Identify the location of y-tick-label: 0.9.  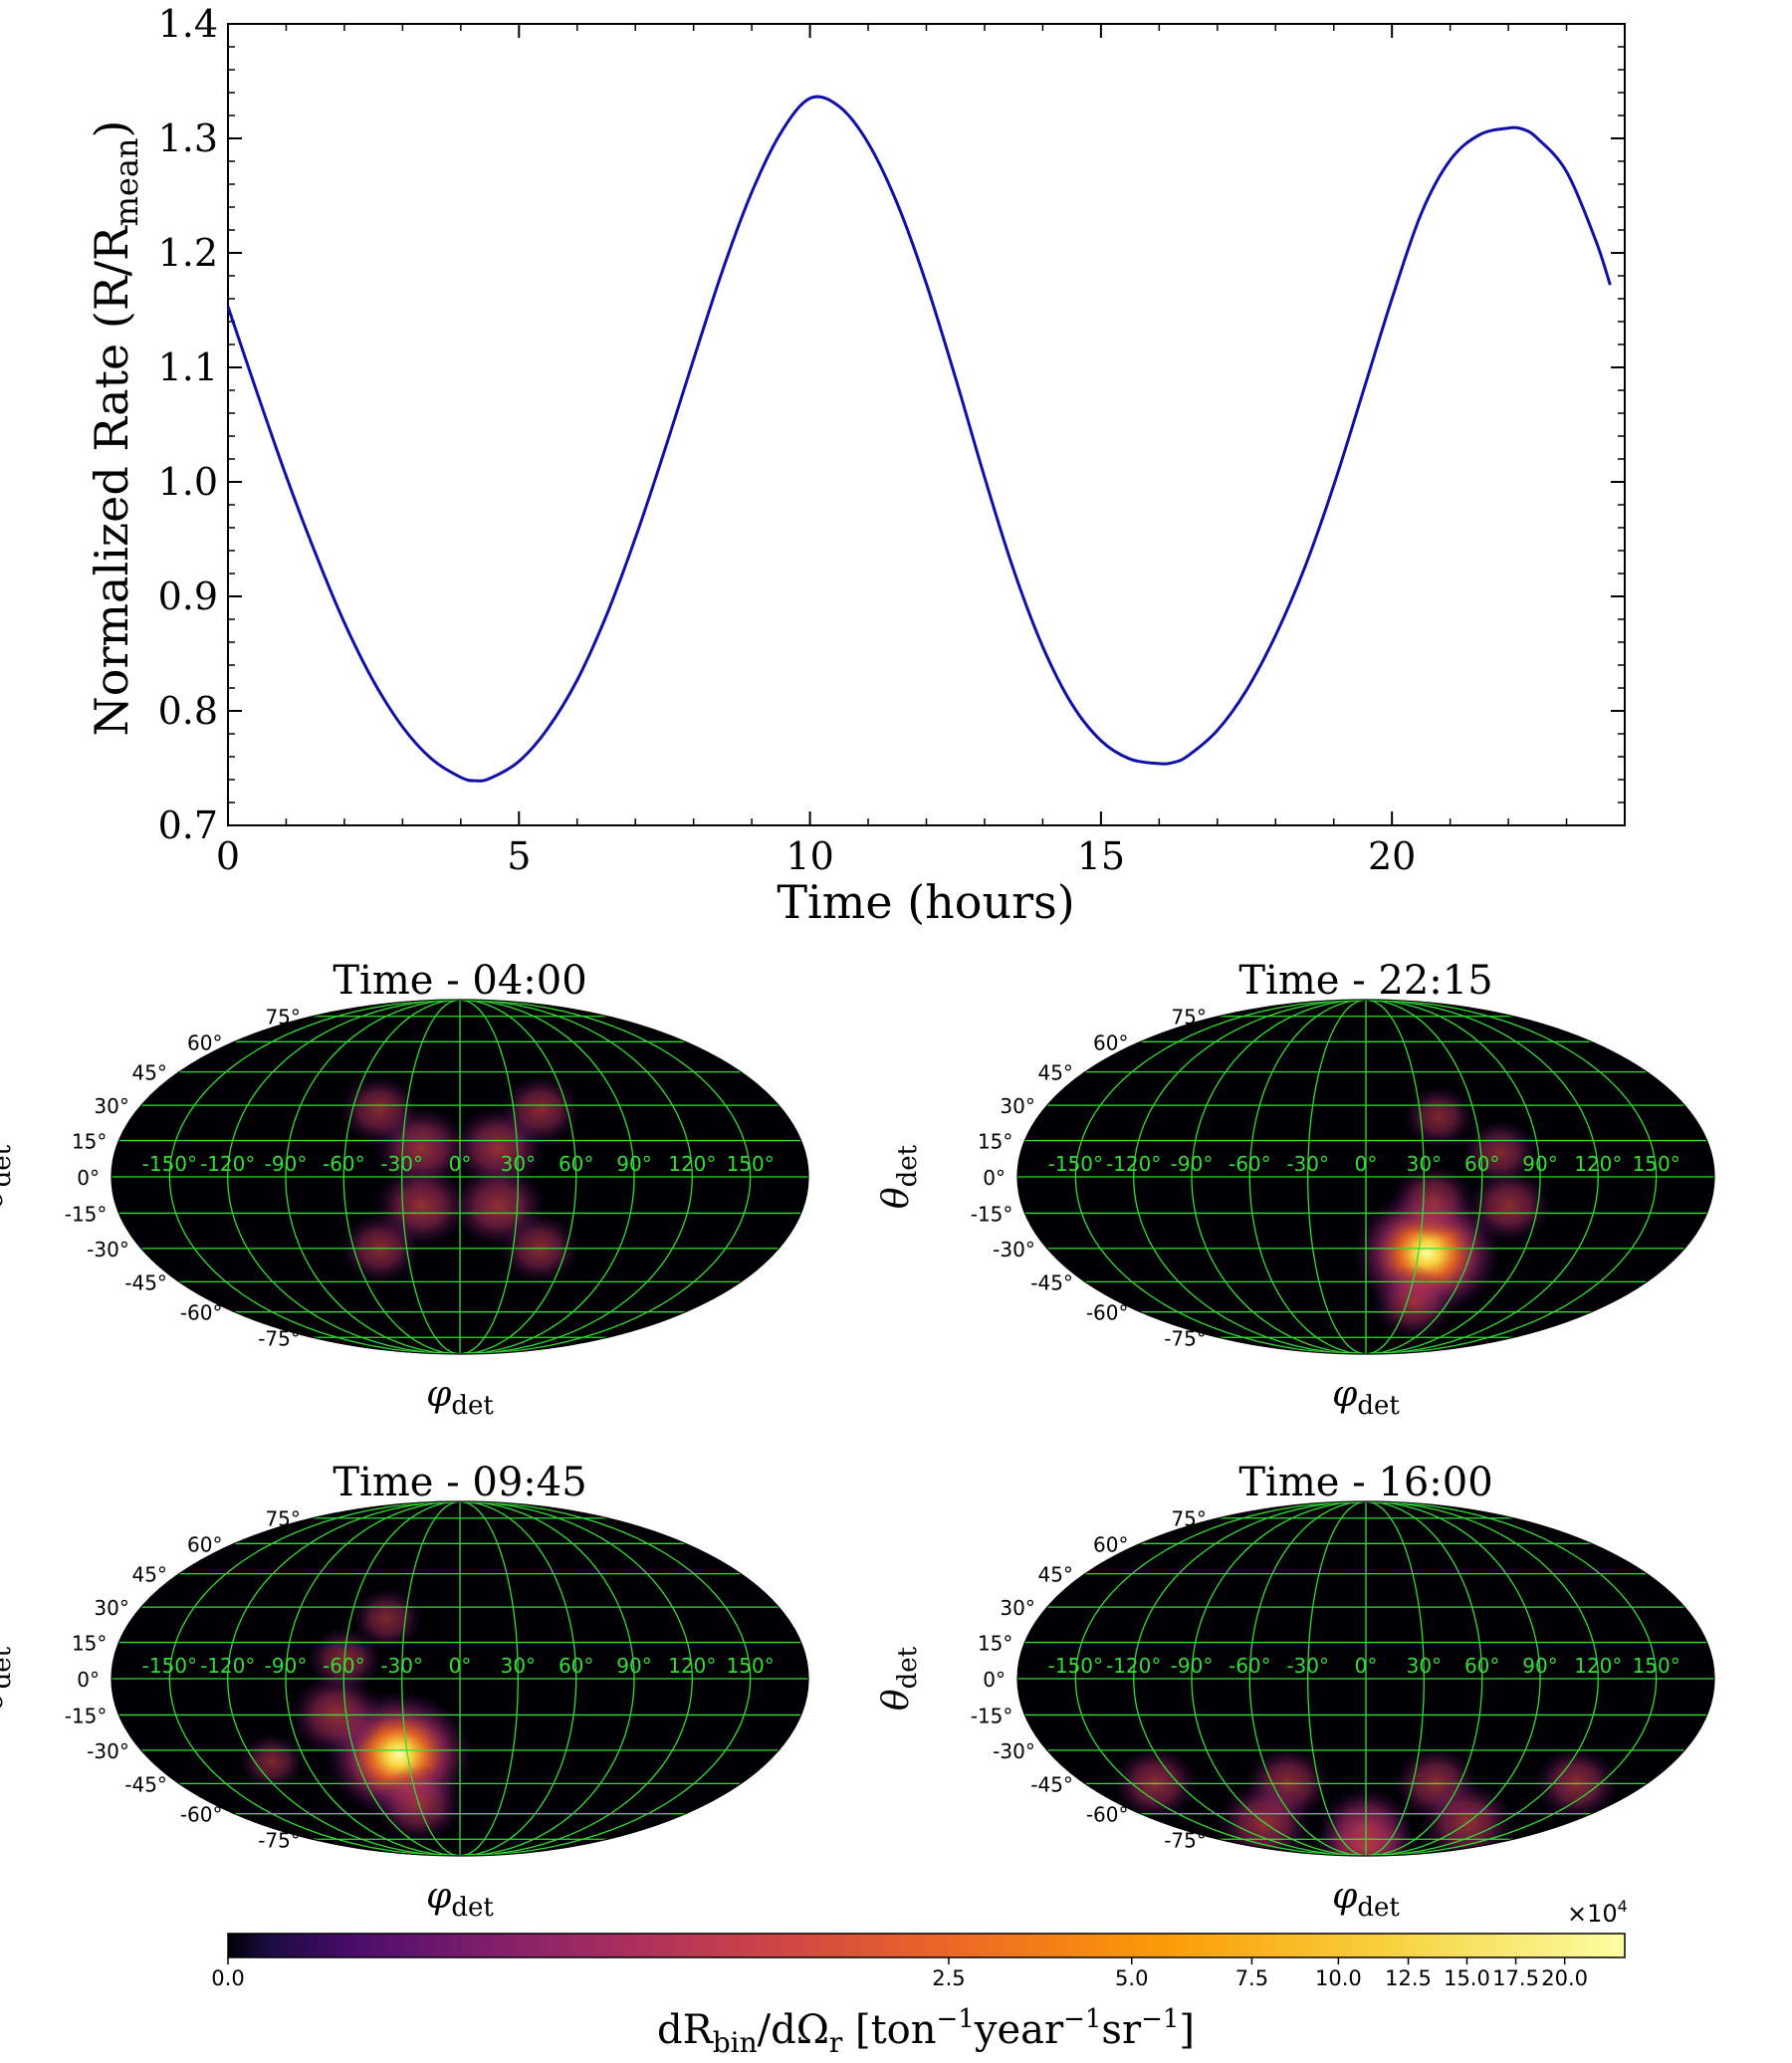
(188, 596).